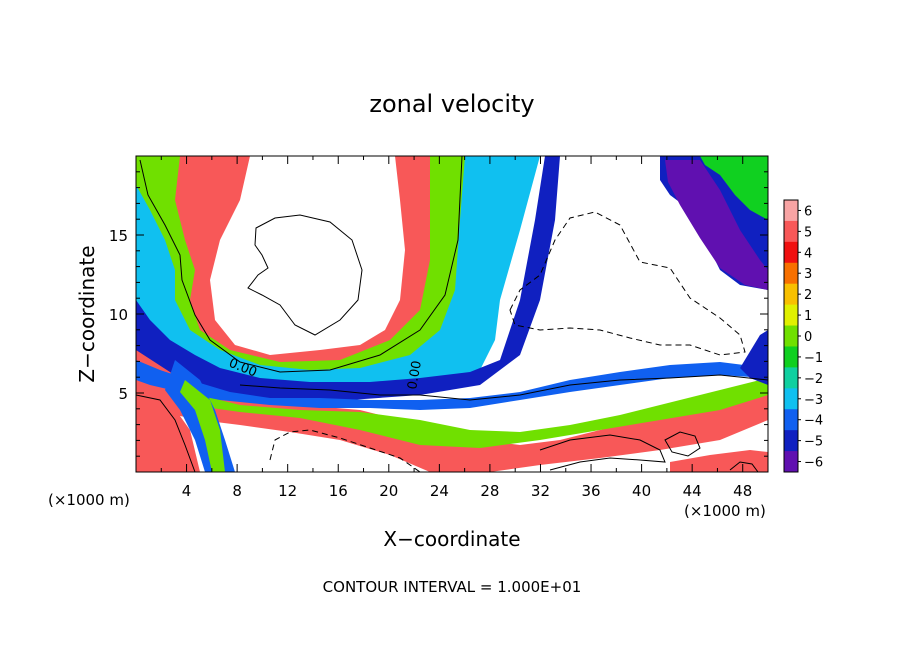 This screenshot has height=654, width=904. What do you see at coordinates (287, 491) in the screenshot?
I see `x-tick-label: 12` at bounding box center [287, 491].